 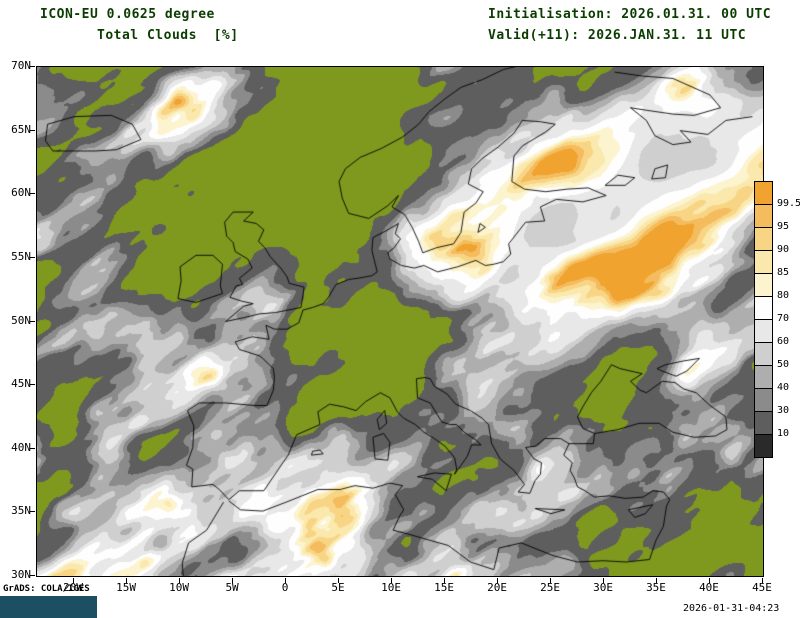 What do you see at coordinates (73, 587) in the screenshot?
I see `lon-tick-label: 20W` at bounding box center [73, 587].